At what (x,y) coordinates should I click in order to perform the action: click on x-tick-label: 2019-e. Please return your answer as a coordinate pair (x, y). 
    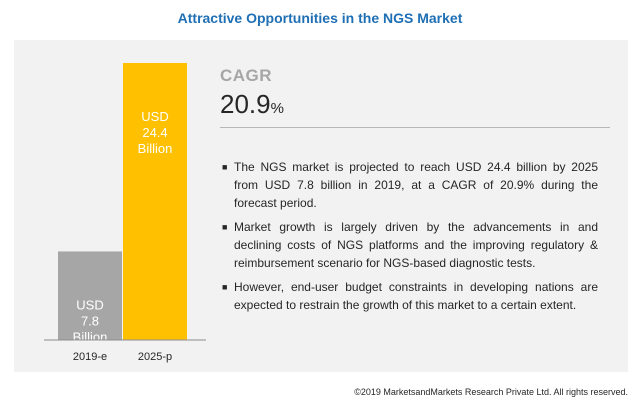
    Looking at the image, I should click on (90, 357).